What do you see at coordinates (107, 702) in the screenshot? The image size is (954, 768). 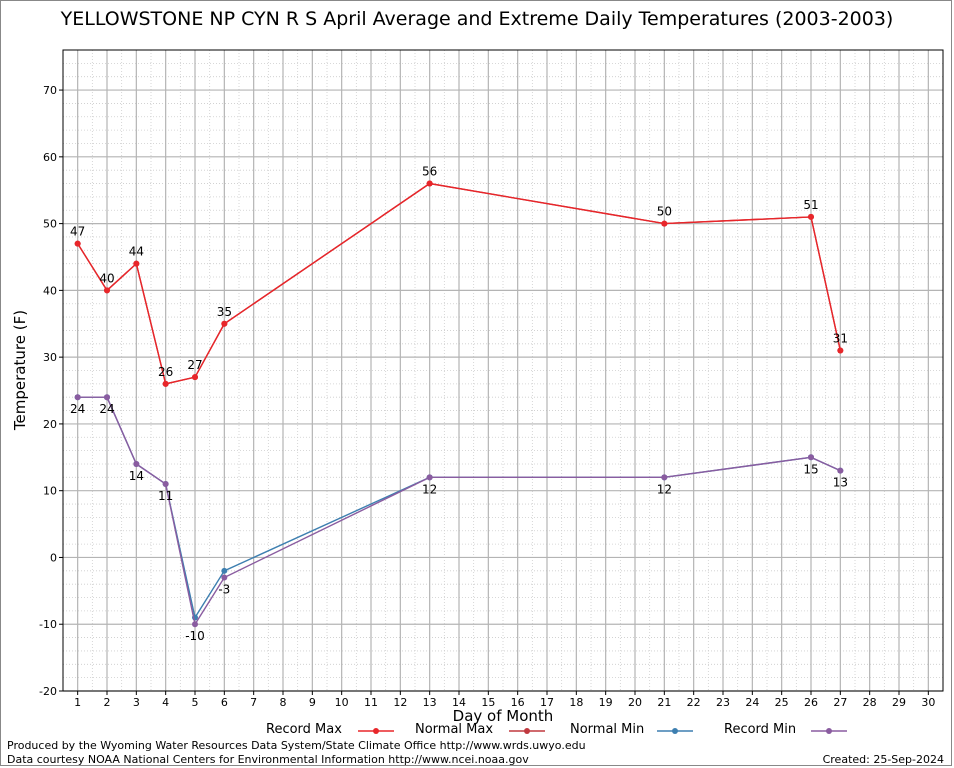 I see `x-tick-label: 2` at bounding box center [107, 702].